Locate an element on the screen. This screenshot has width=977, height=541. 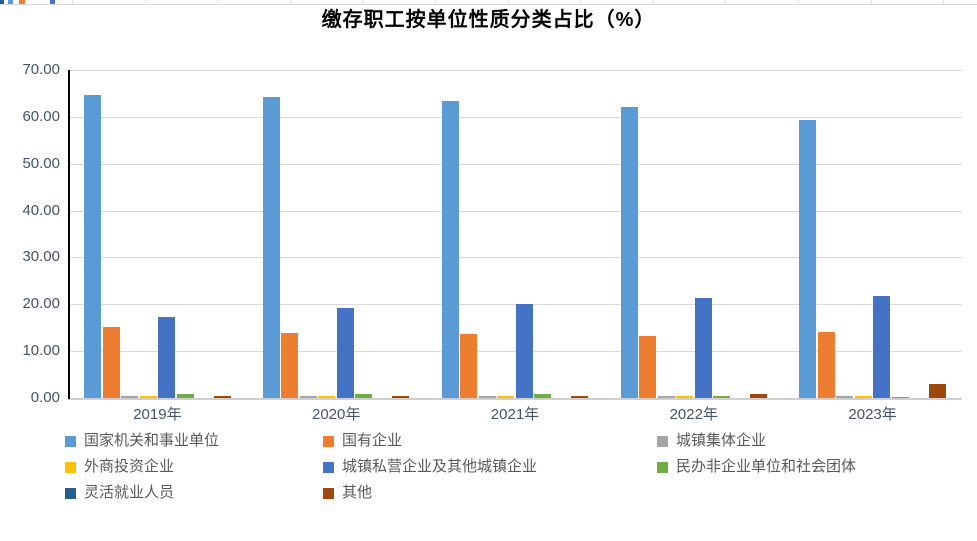
x-axis-label: 2023年 is located at coordinates (872, 414).